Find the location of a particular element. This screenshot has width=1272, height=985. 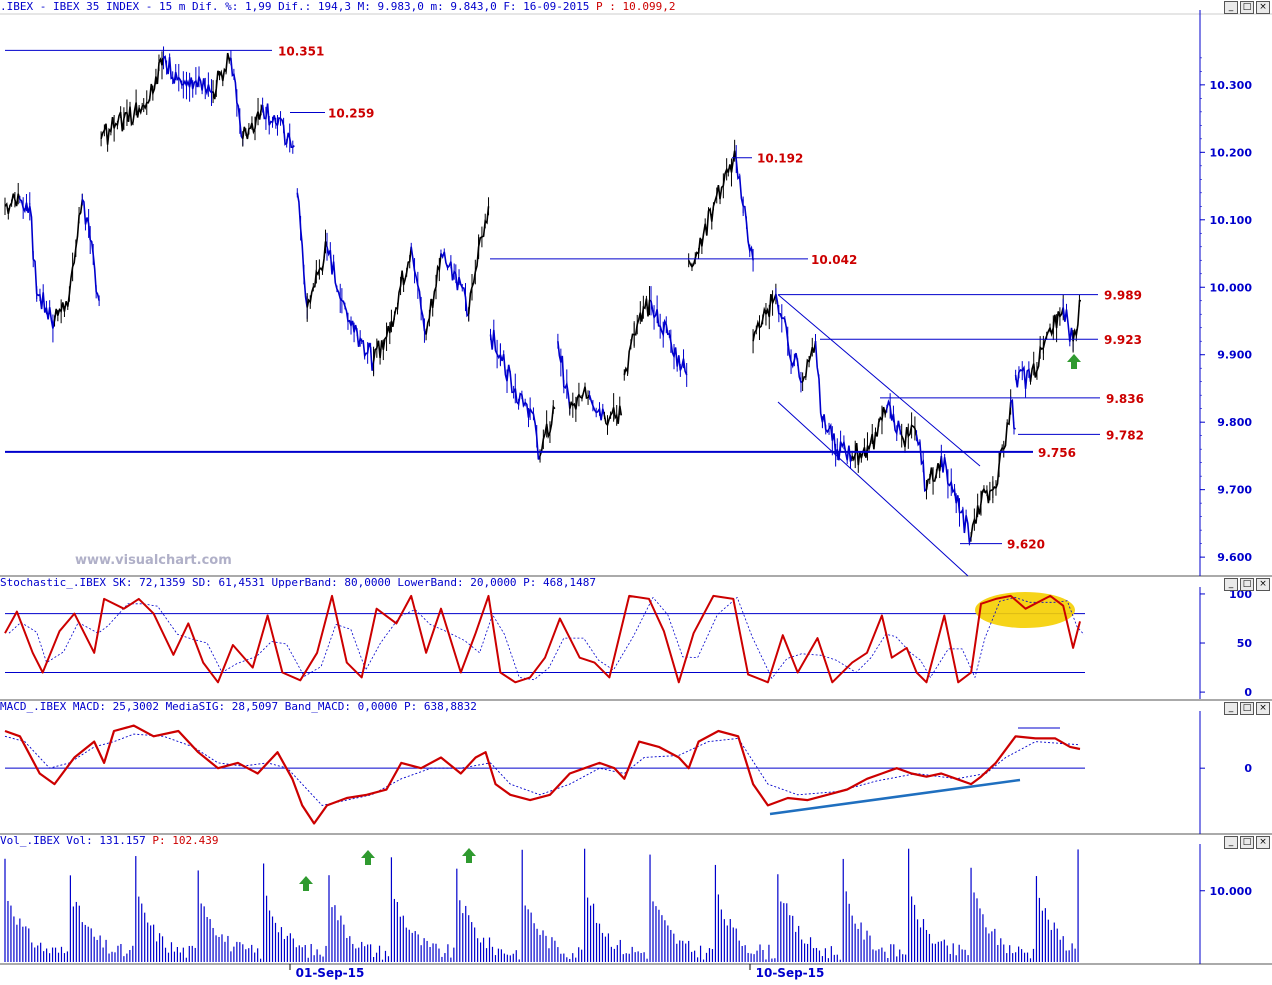

stoch-tick-label: 100 is located at coordinates (1240, 594).